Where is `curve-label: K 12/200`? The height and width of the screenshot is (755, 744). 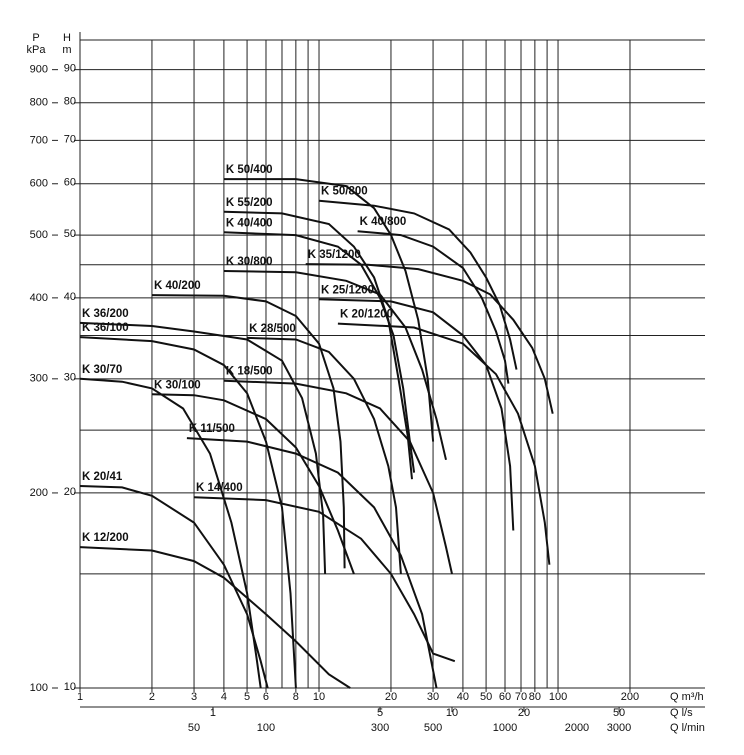
curve-label: K 12/200 is located at coordinates (105, 538).